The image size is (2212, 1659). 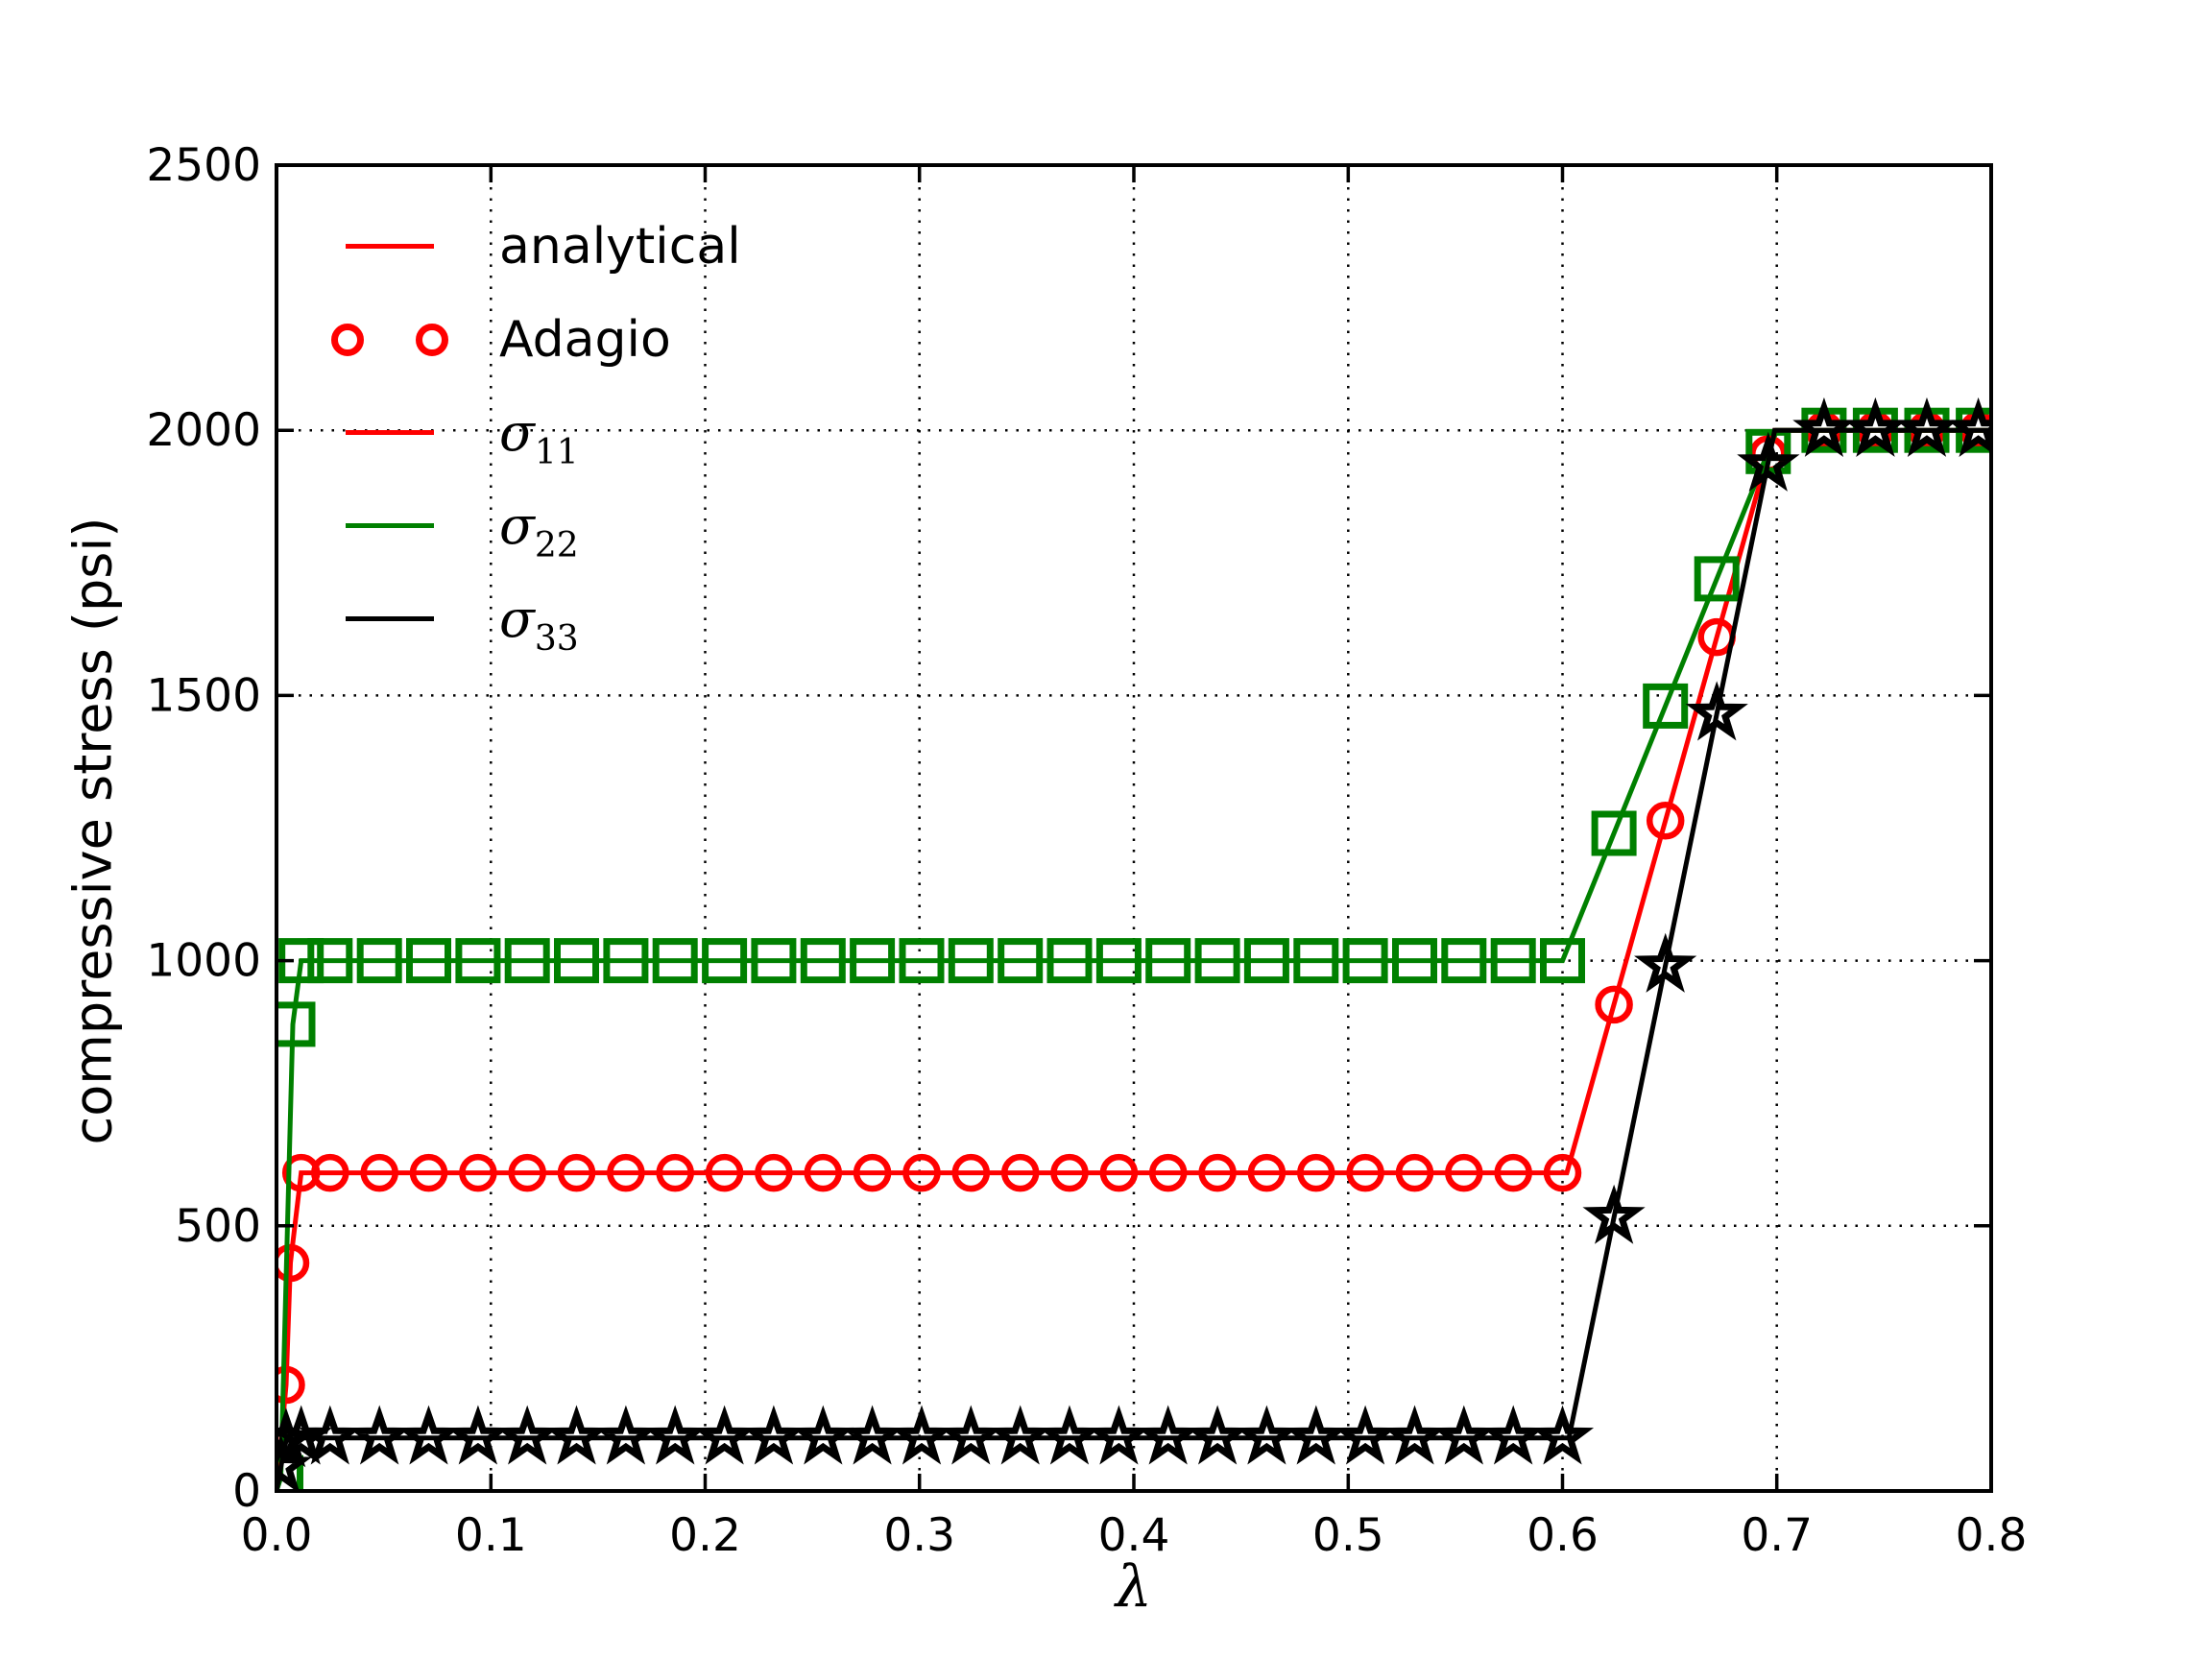 I want to click on legend-line-sample-analytical, so click(x=389, y=246).